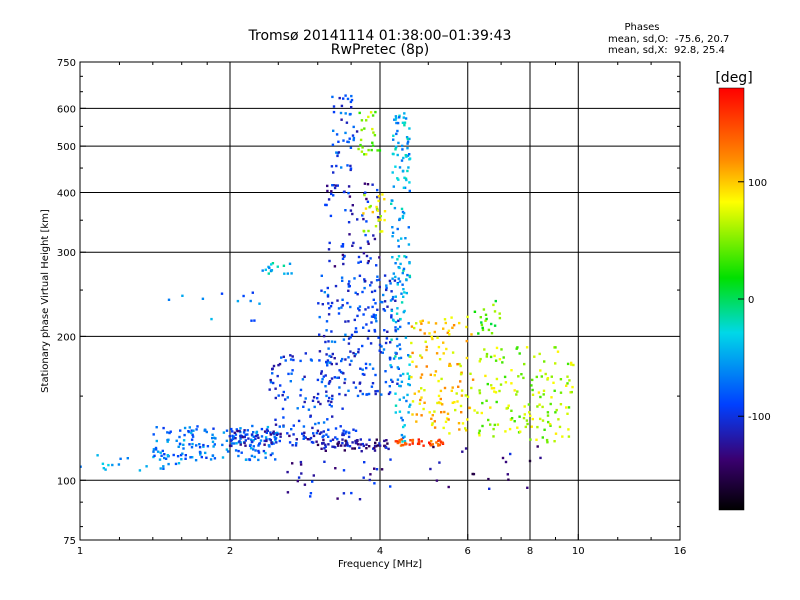 The image size is (800, 600). I want to click on x-tick-label: 2, so click(230, 551).